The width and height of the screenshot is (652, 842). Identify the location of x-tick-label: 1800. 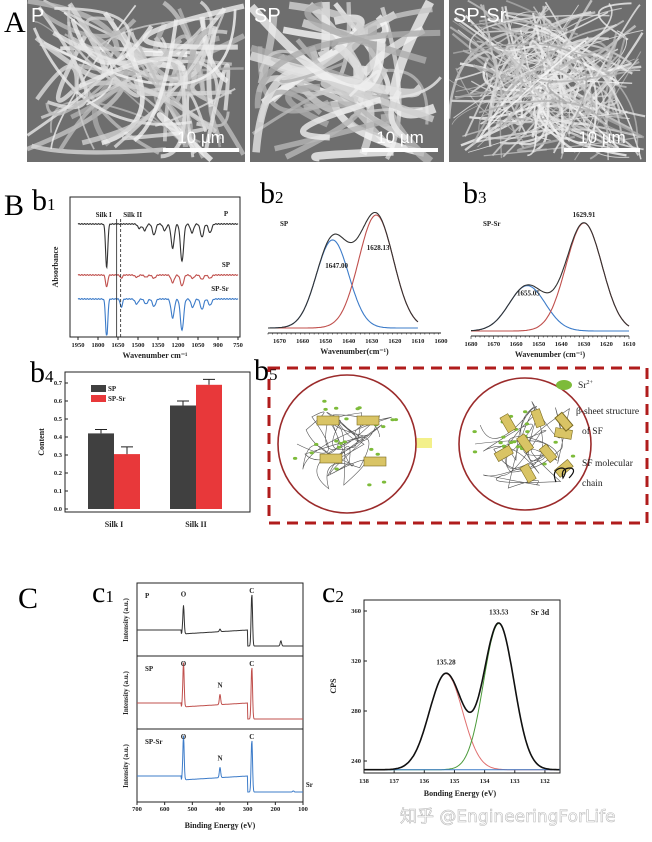
(98, 345).